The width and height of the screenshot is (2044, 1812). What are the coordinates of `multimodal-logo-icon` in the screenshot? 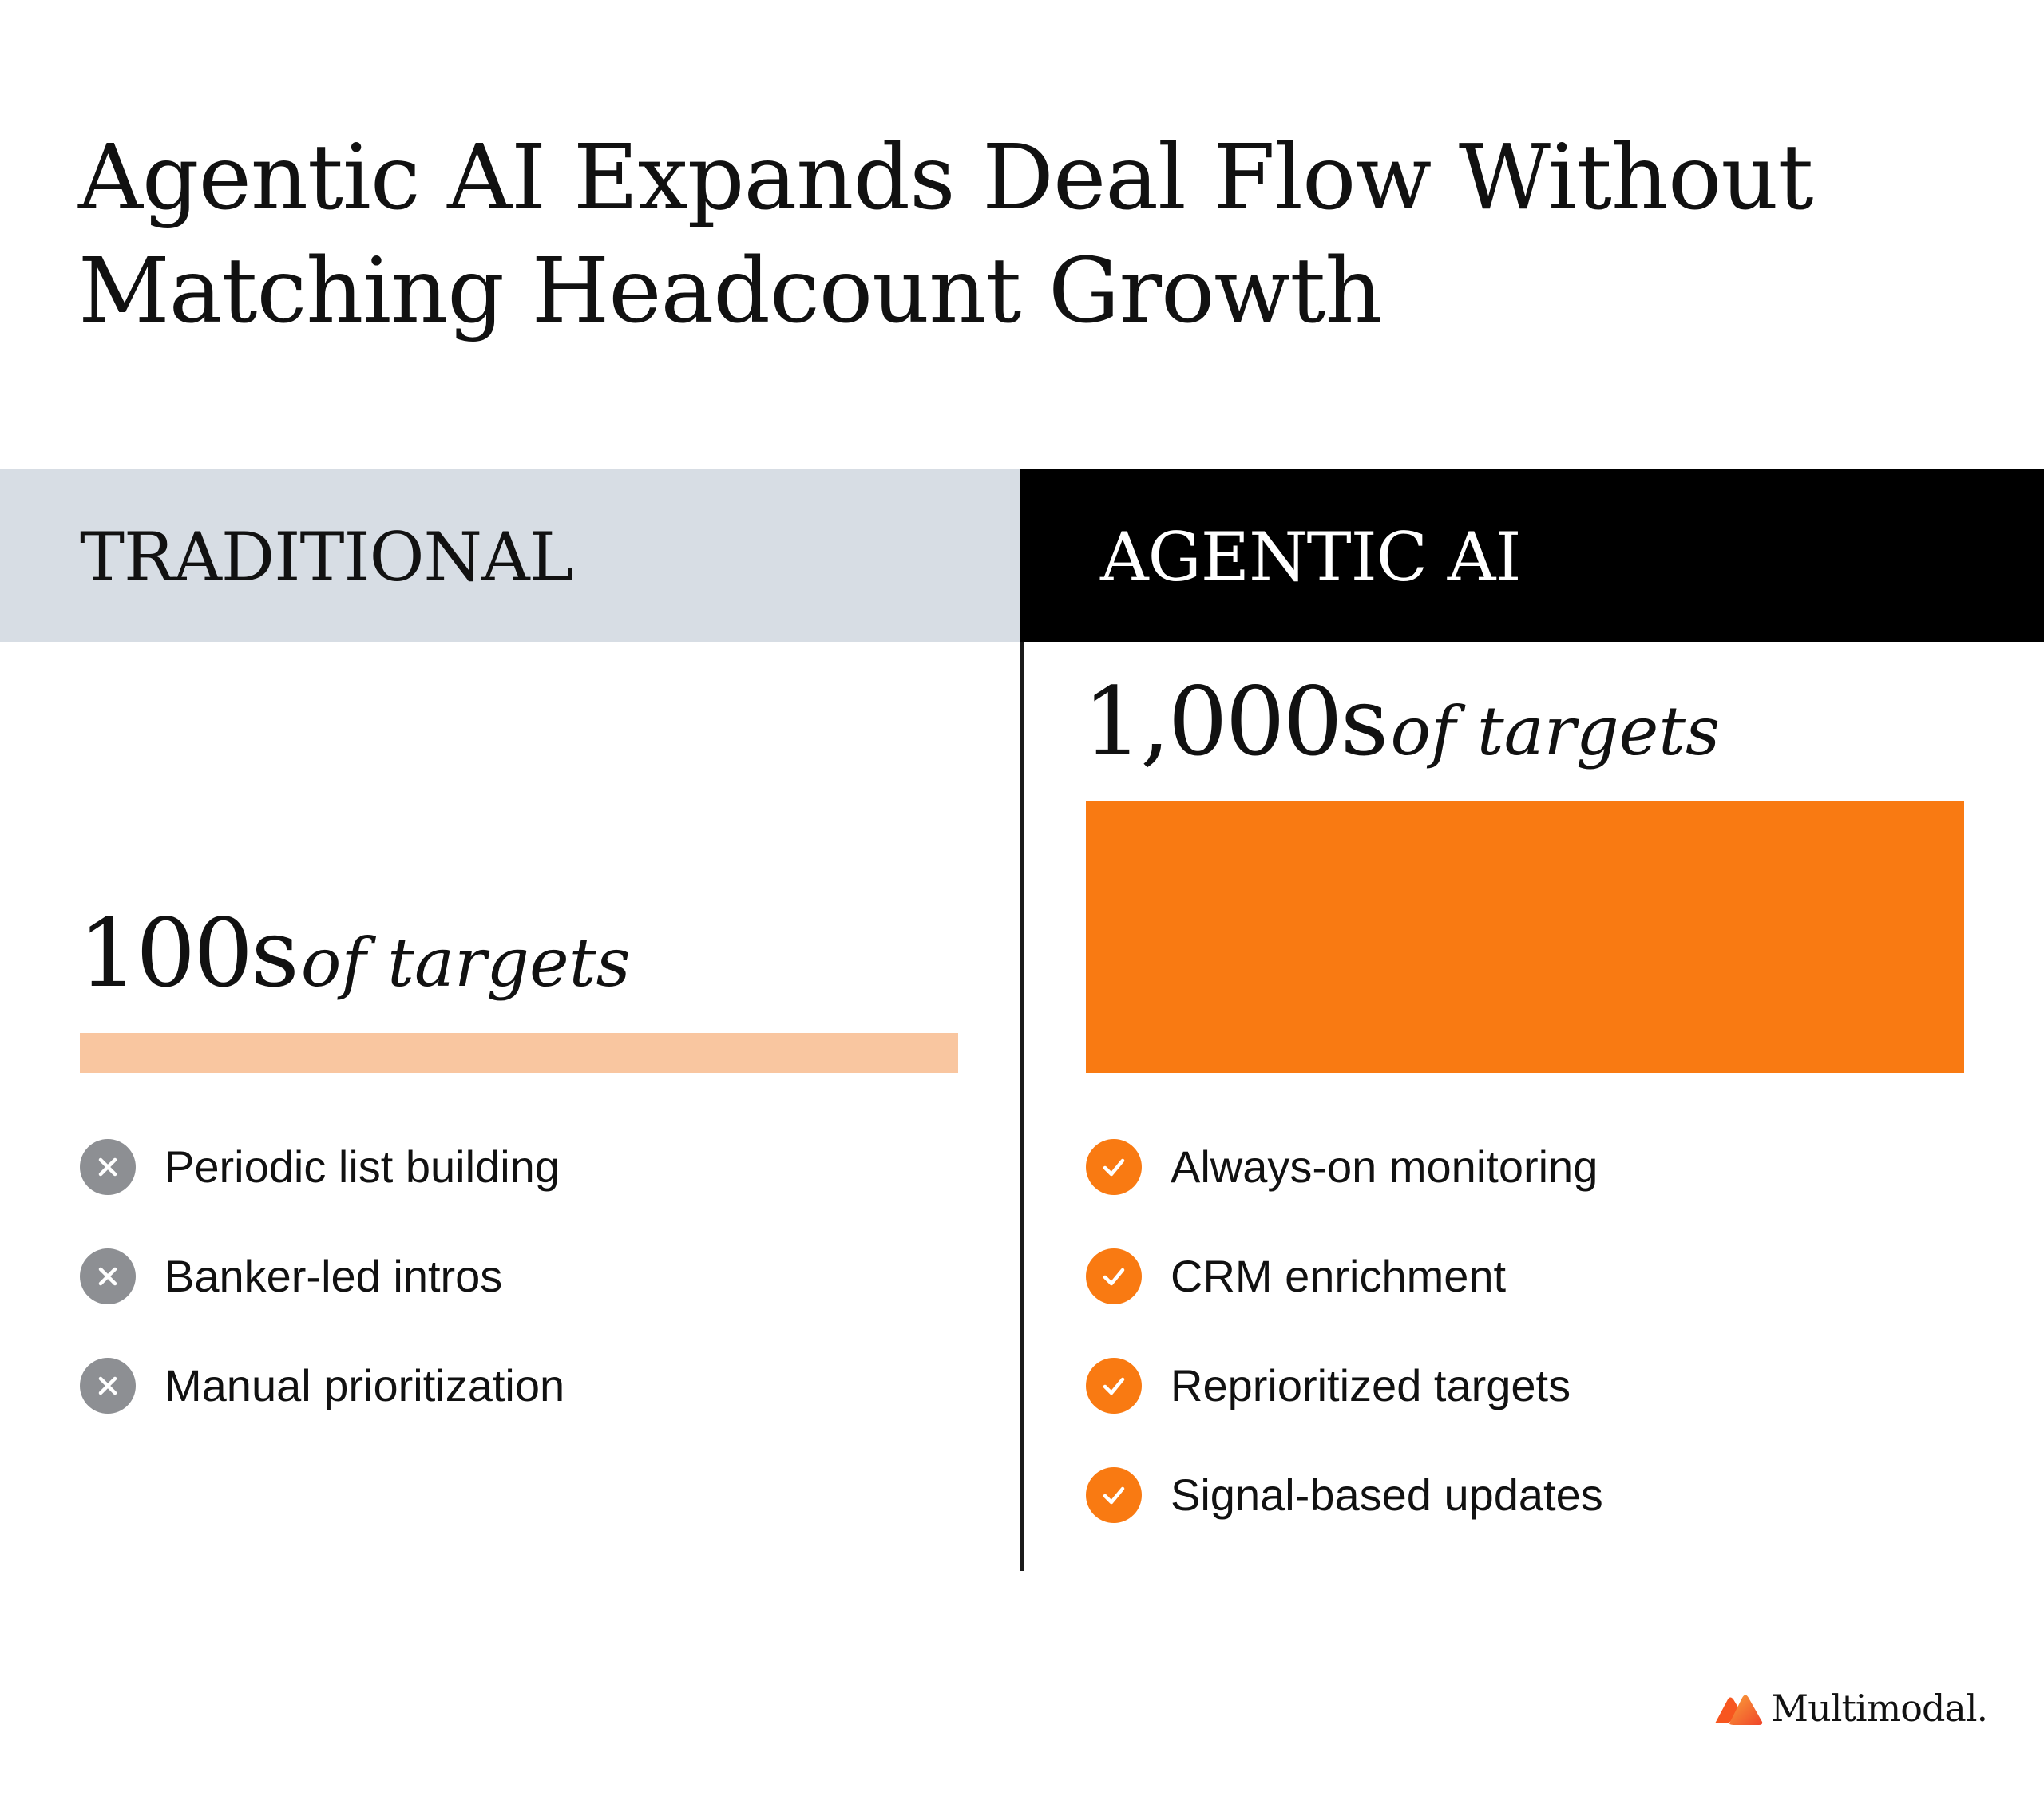 It's located at (1739, 1710).